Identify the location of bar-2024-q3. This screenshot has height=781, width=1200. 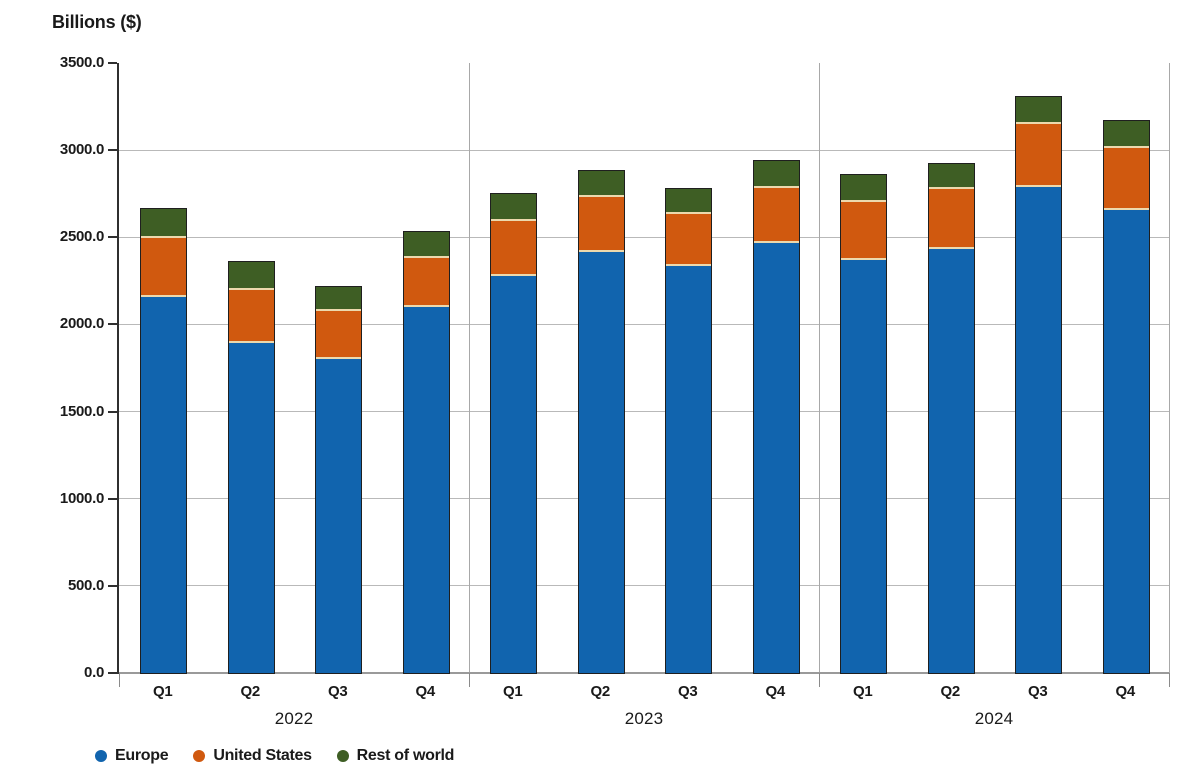
(1039, 384).